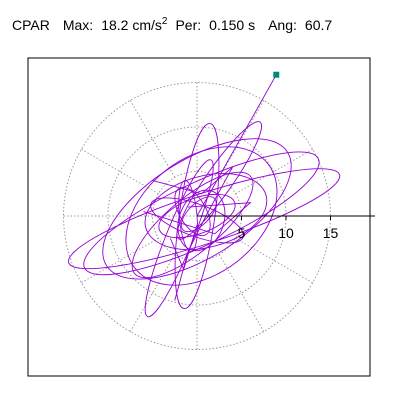  What do you see at coordinates (318, 25) in the screenshot?
I see `angle-value: 60.7` at bounding box center [318, 25].